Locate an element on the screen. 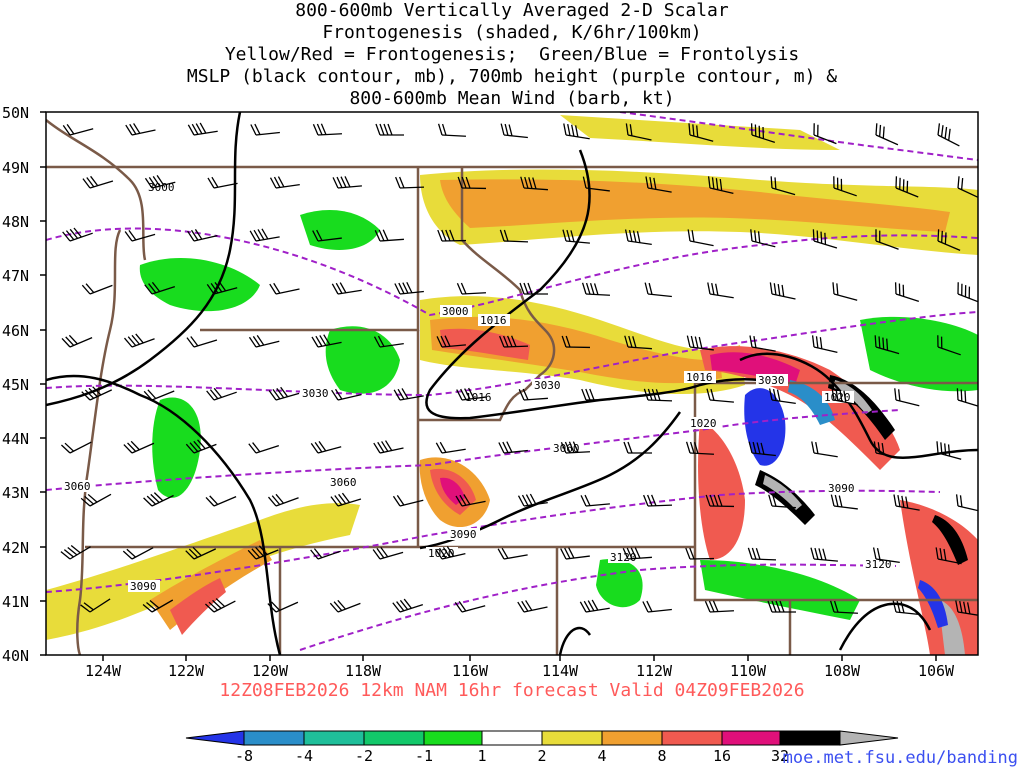 The image size is (1024, 768). colorbar-label: 16 is located at coordinates (722, 756).